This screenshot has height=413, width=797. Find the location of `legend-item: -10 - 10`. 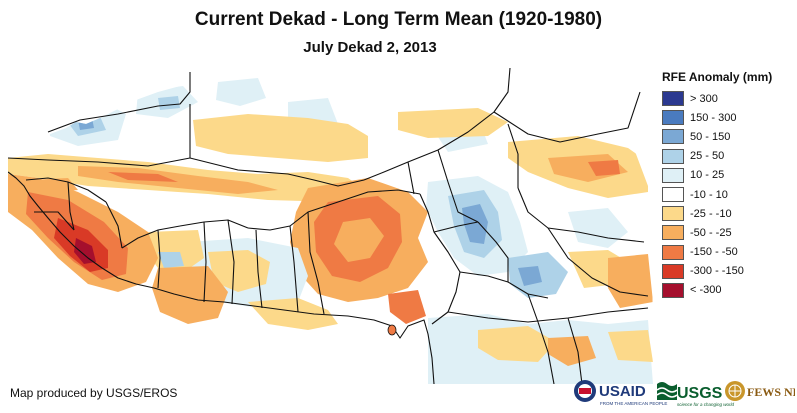

legend-item: -10 - 10 is located at coordinates (727, 194).